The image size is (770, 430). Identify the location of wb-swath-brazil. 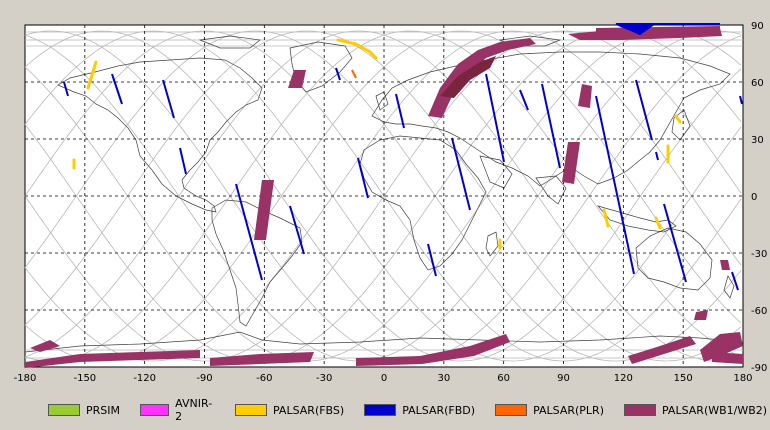
(264, 210).